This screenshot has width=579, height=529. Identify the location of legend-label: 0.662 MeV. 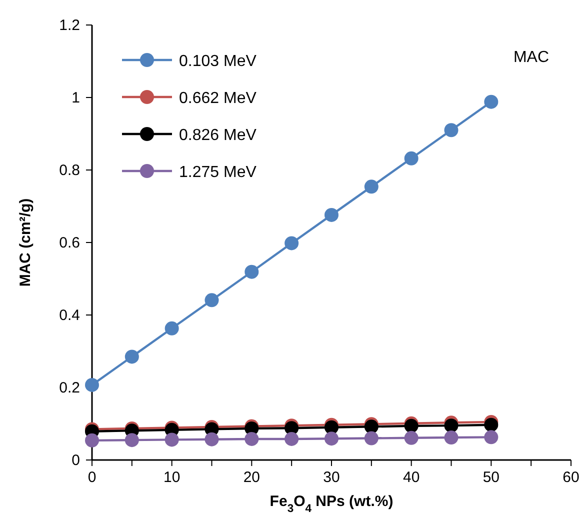
(218, 98).